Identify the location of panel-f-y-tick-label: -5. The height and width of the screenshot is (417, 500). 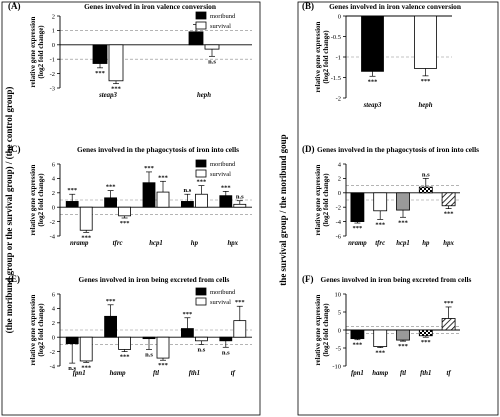
(338, 348).